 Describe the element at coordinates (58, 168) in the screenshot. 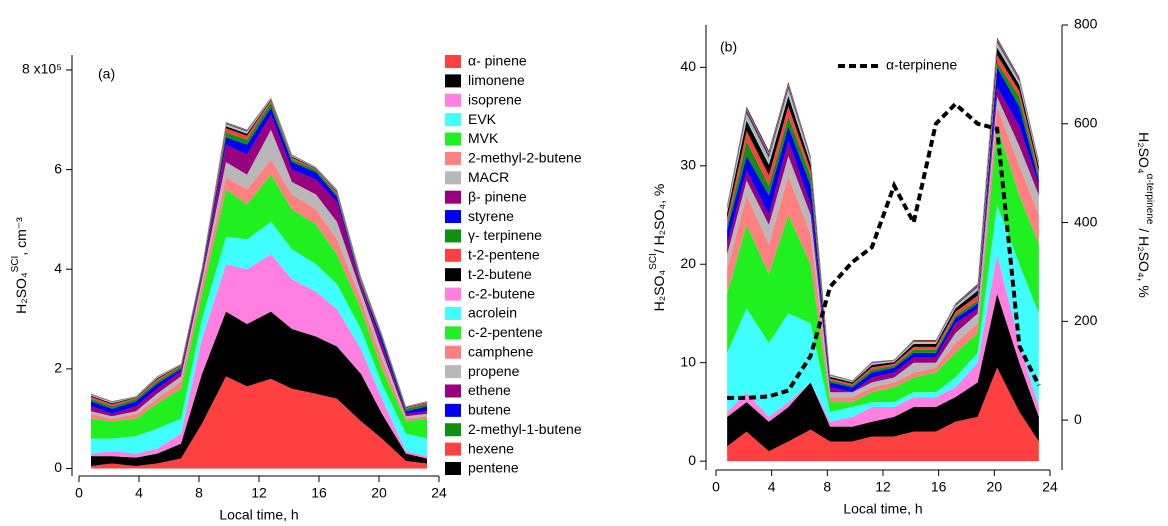

I see `y-tick-label: 6` at that location.